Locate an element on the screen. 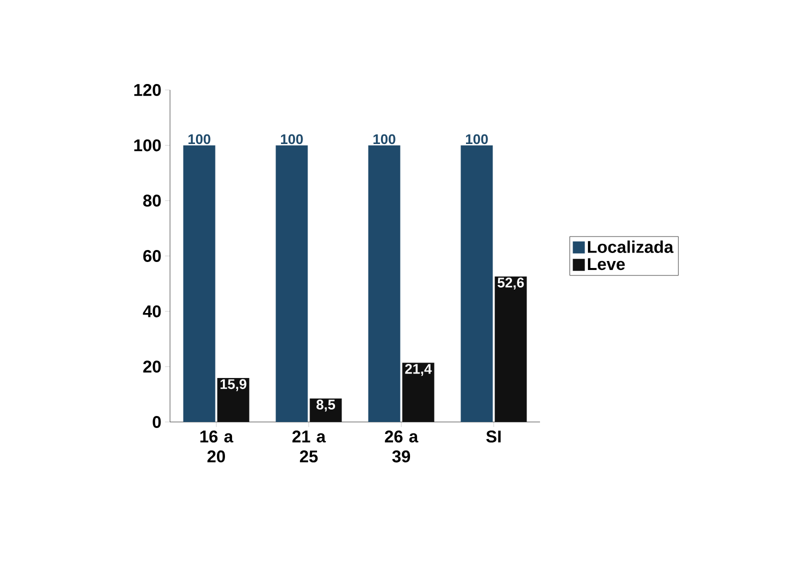  x-tick-label: 21 a 25 is located at coordinates (309, 446).